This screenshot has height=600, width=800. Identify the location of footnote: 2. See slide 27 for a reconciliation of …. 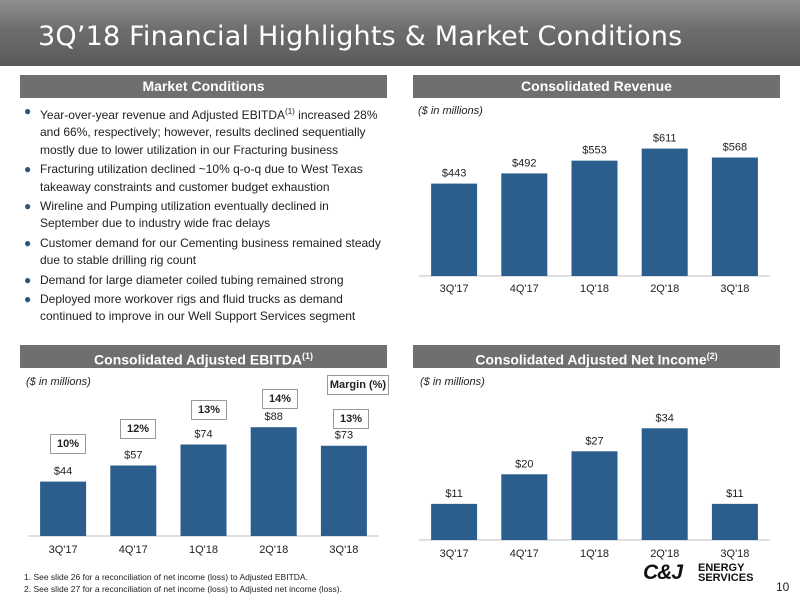
(183, 589).